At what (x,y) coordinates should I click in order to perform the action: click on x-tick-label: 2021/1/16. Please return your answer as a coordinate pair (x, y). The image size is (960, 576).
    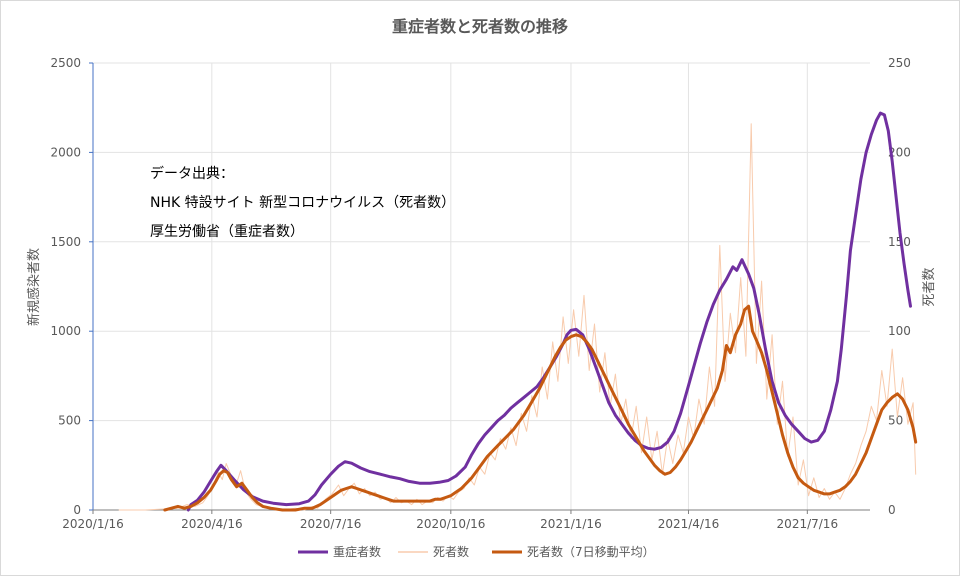
    Looking at the image, I should click on (571, 524).